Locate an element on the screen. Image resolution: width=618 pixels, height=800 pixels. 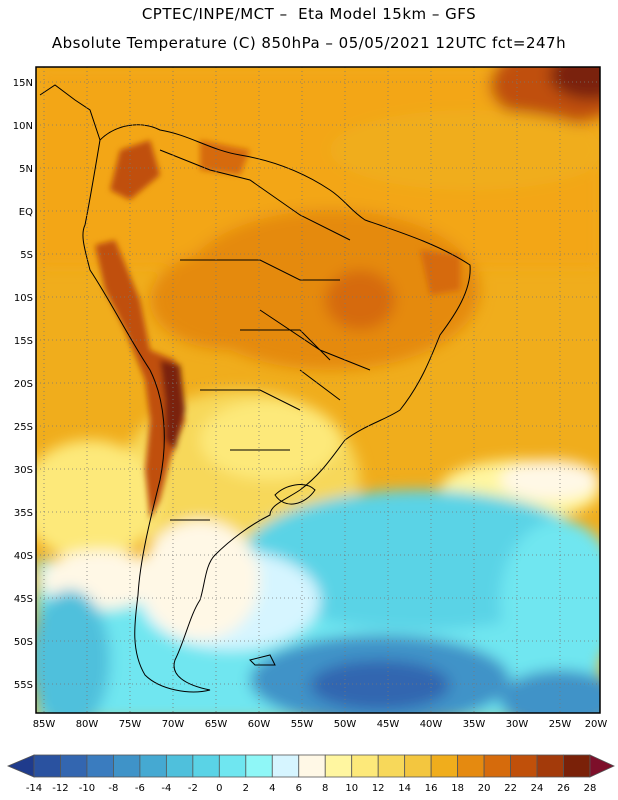
lat-label: 15S is located at coordinates (23, 341).